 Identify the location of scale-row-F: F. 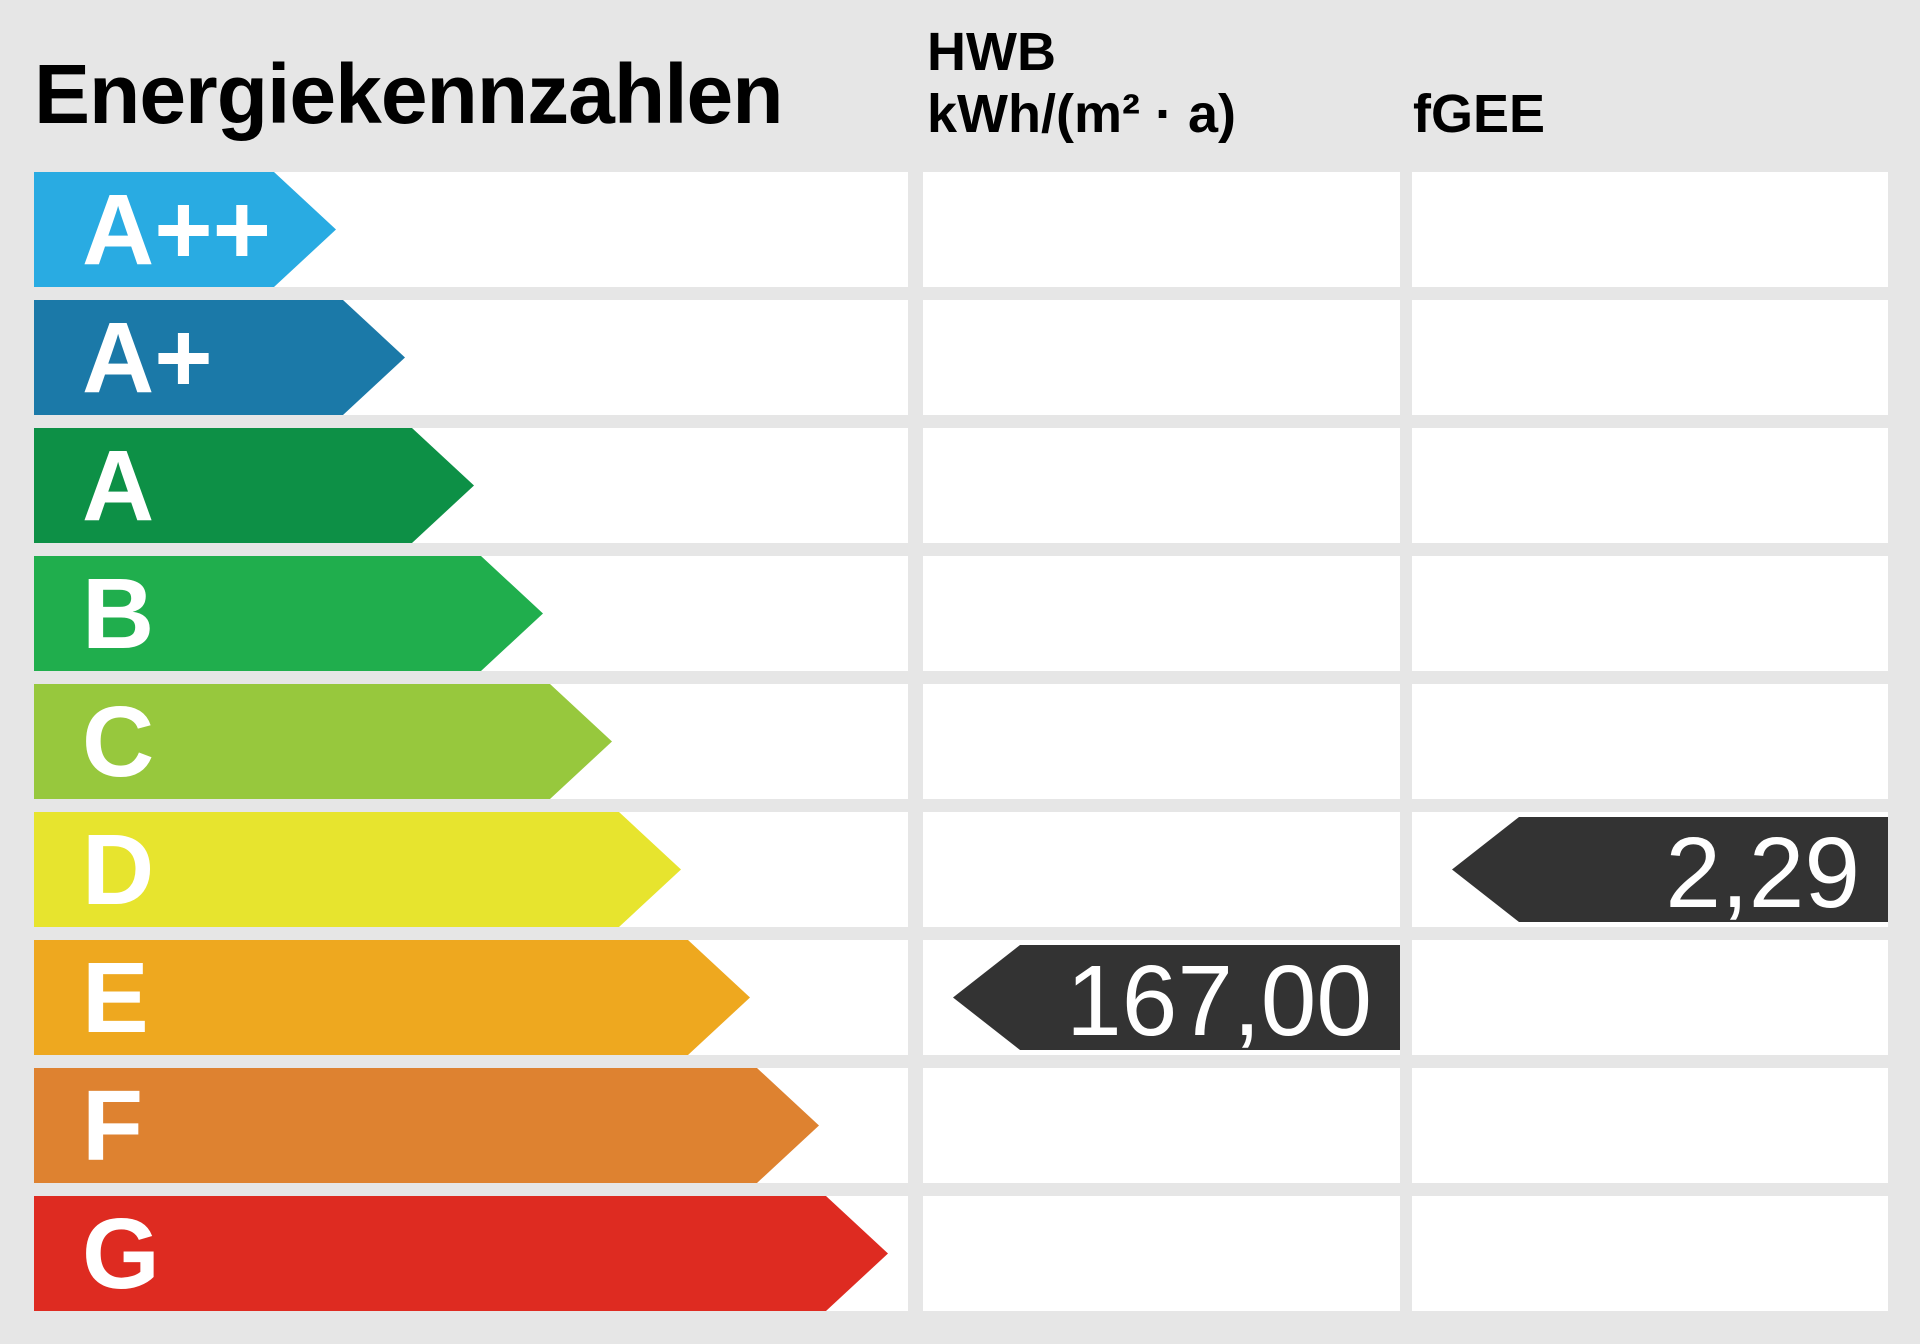
(960, 1125).